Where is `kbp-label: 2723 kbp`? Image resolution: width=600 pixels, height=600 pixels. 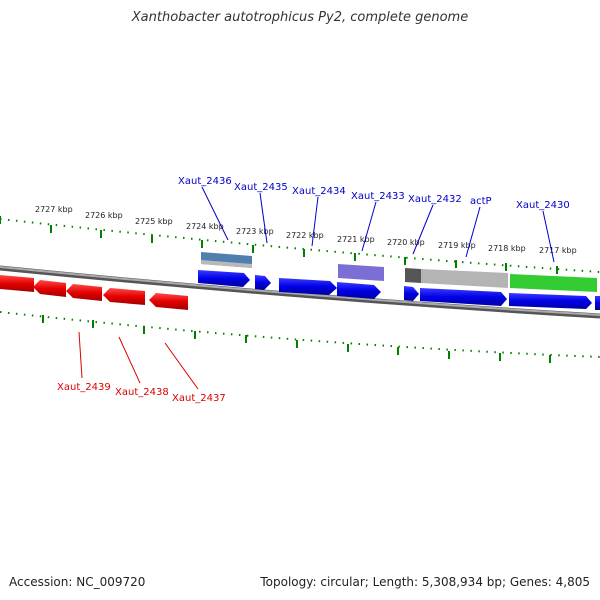 kbp-label: 2723 kbp is located at coordinates (255, 231).